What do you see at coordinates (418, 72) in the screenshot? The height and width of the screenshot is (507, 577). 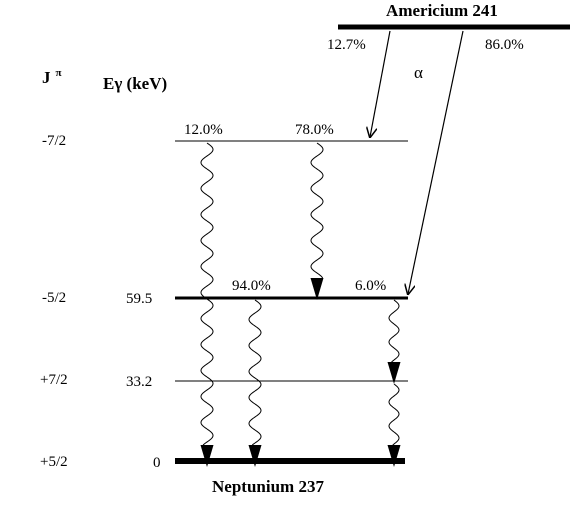 I see `alpha-decay-symbol: α` at bounding box center [418, 72].